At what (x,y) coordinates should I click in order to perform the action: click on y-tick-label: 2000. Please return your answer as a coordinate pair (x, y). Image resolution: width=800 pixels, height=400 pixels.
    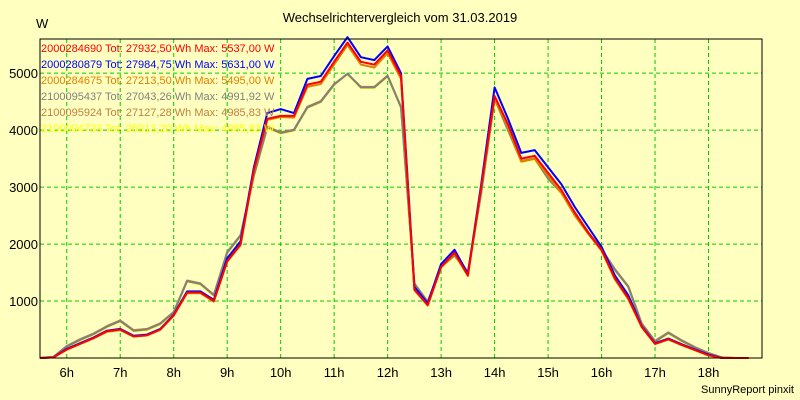
    Looking at the image, I should click on (23, 244).